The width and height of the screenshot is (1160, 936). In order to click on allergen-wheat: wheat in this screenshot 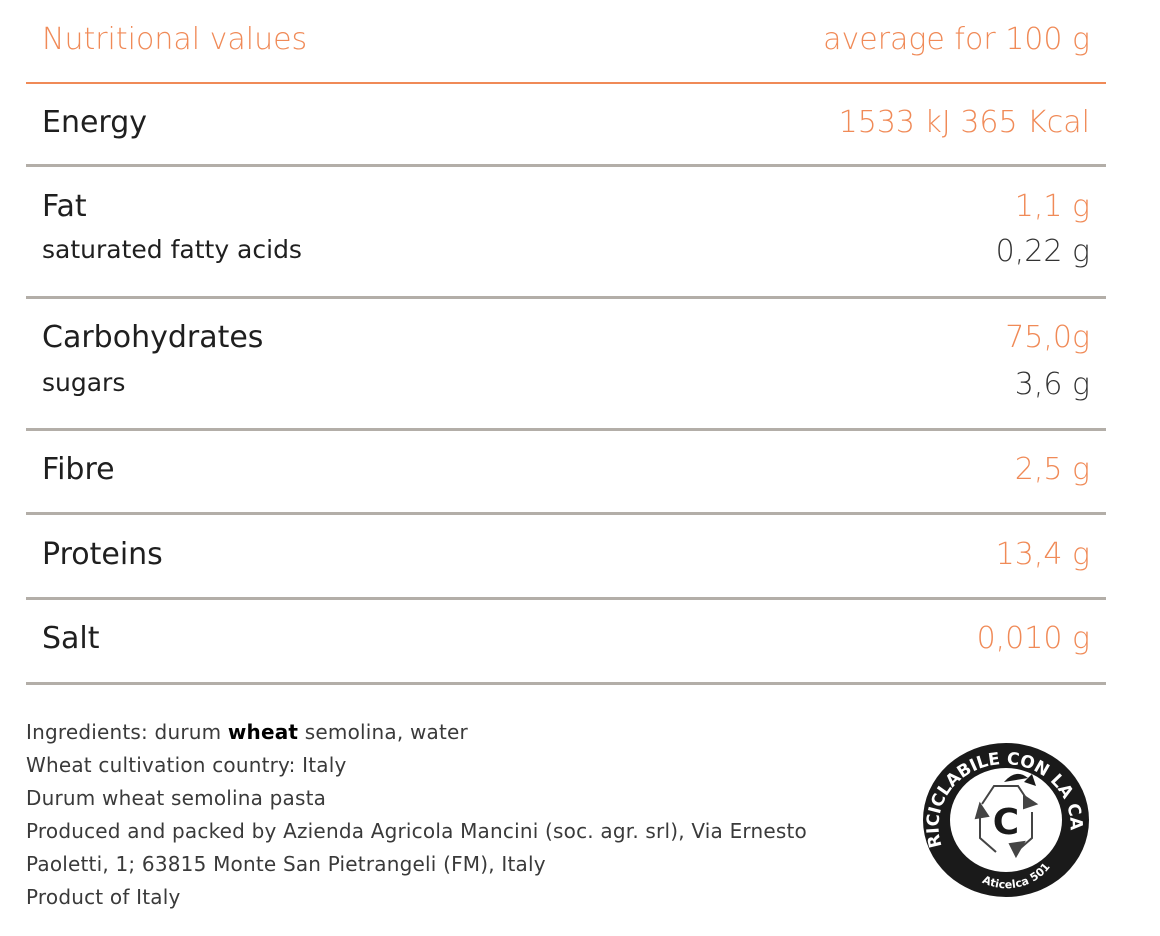, I will do `click(263, 732)`.